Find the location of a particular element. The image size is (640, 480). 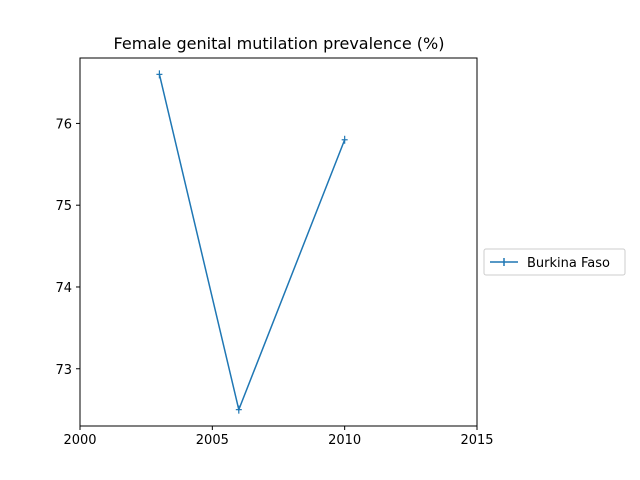

x-tick-label: 2000 is located at coordinates (79, 440).